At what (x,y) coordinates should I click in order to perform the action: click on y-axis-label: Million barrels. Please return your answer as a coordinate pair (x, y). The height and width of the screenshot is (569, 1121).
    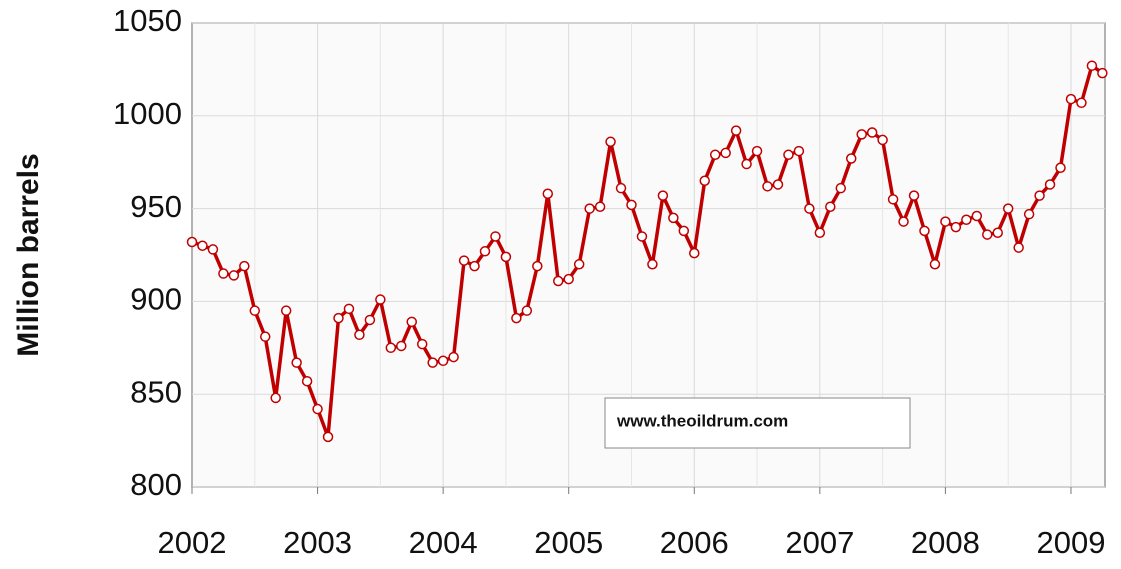
    Looking at the image, I should click on (28, 254).